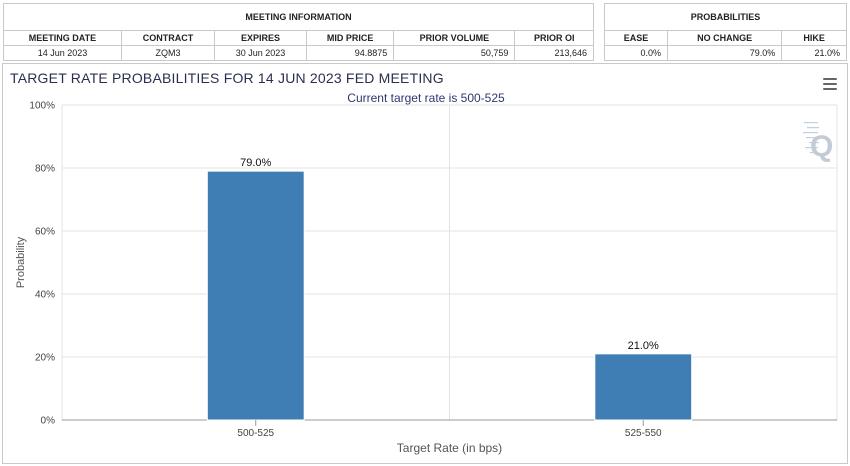 This screenshot has height=466, width=850. What do you see at coordinates (426, 98) in the screenshot?
I see `chart-subtitle: Current target rate is 500-525` at bounding box center [426, 98].